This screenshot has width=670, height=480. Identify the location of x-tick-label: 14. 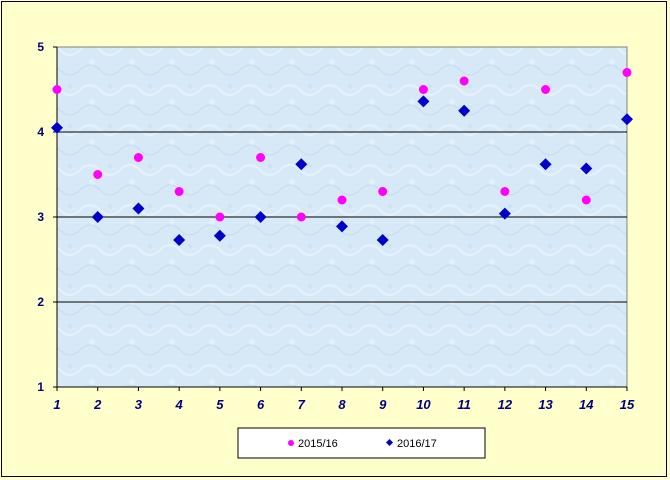
(586, 404).